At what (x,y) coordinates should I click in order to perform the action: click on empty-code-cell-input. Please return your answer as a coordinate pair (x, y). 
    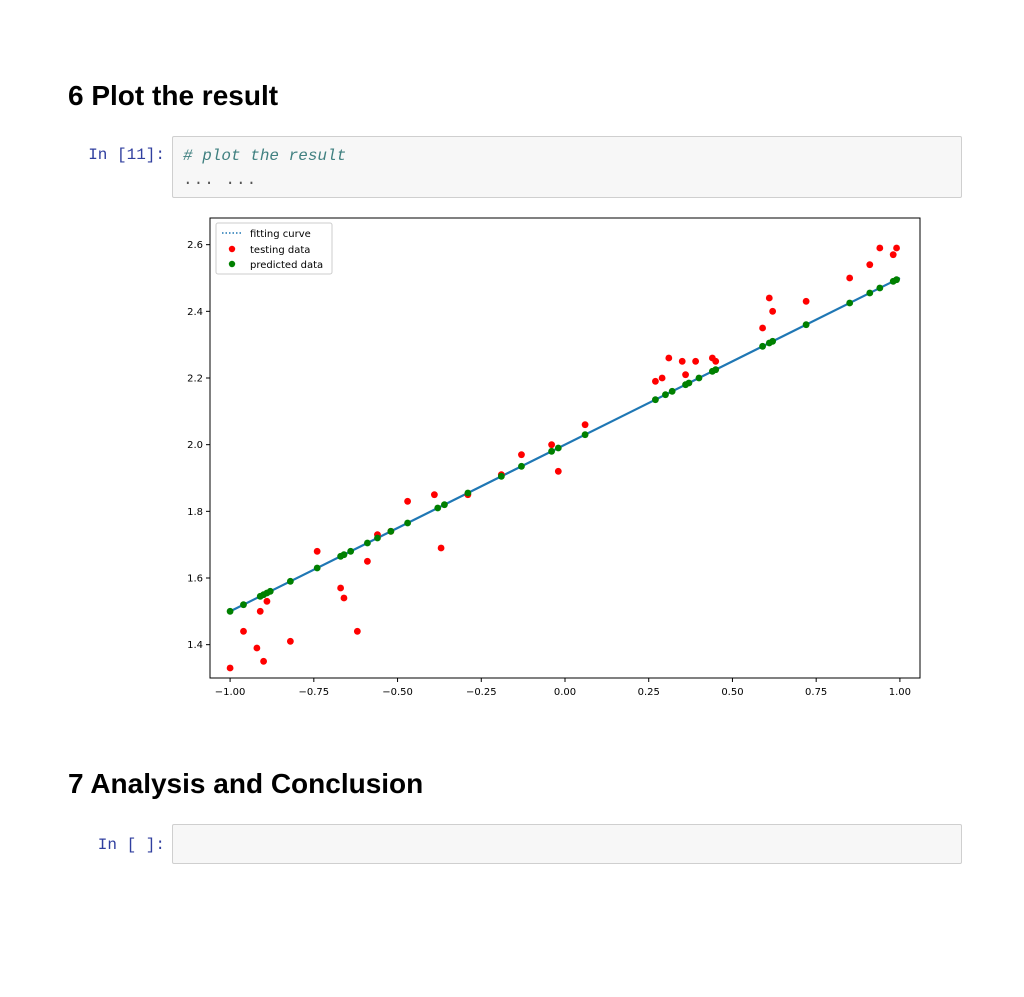
    Looking at the image, I should click on (567, 844).